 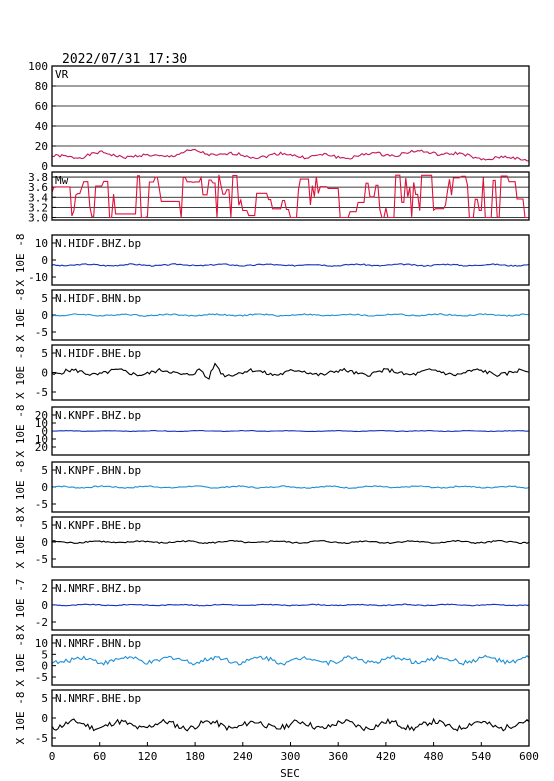 I want to click on series-line-nmrf_bhn, so click(x=290, y=660).